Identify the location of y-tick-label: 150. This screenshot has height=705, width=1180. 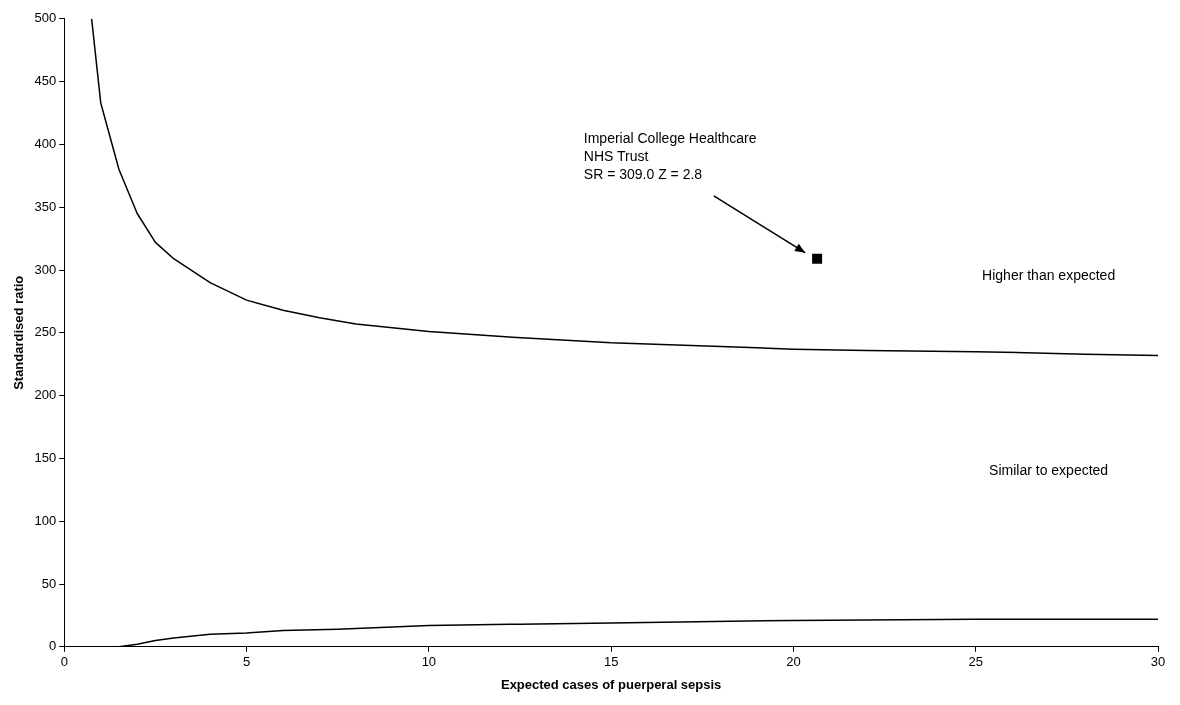
(45, 457).